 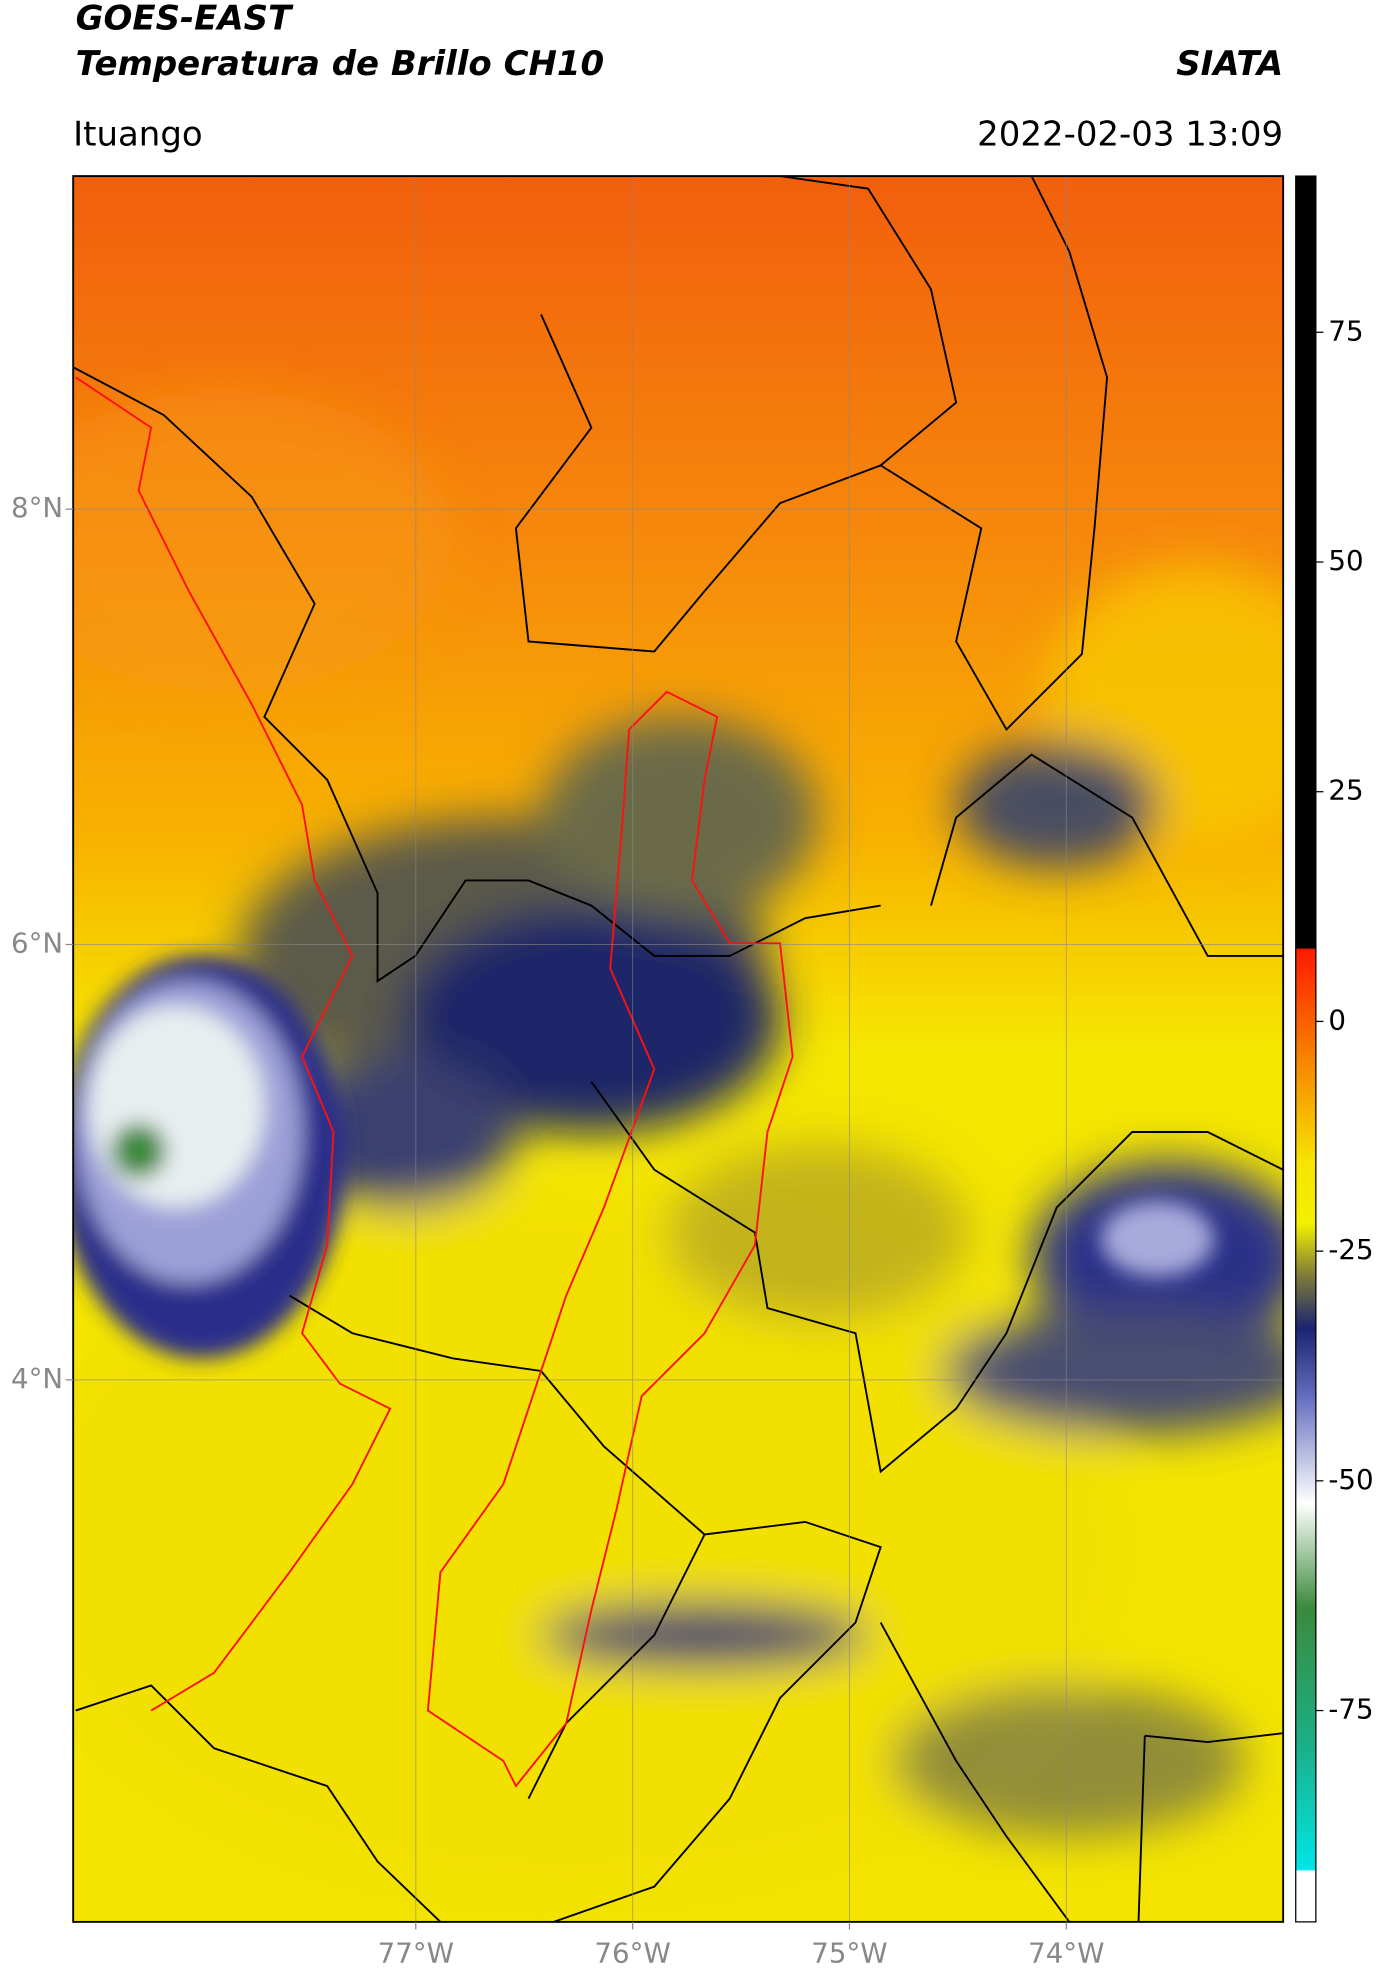 What do you see at coordinates (138, 134) in the screenshot?
I see `location: Ituango` at bounding box center [138, 134].